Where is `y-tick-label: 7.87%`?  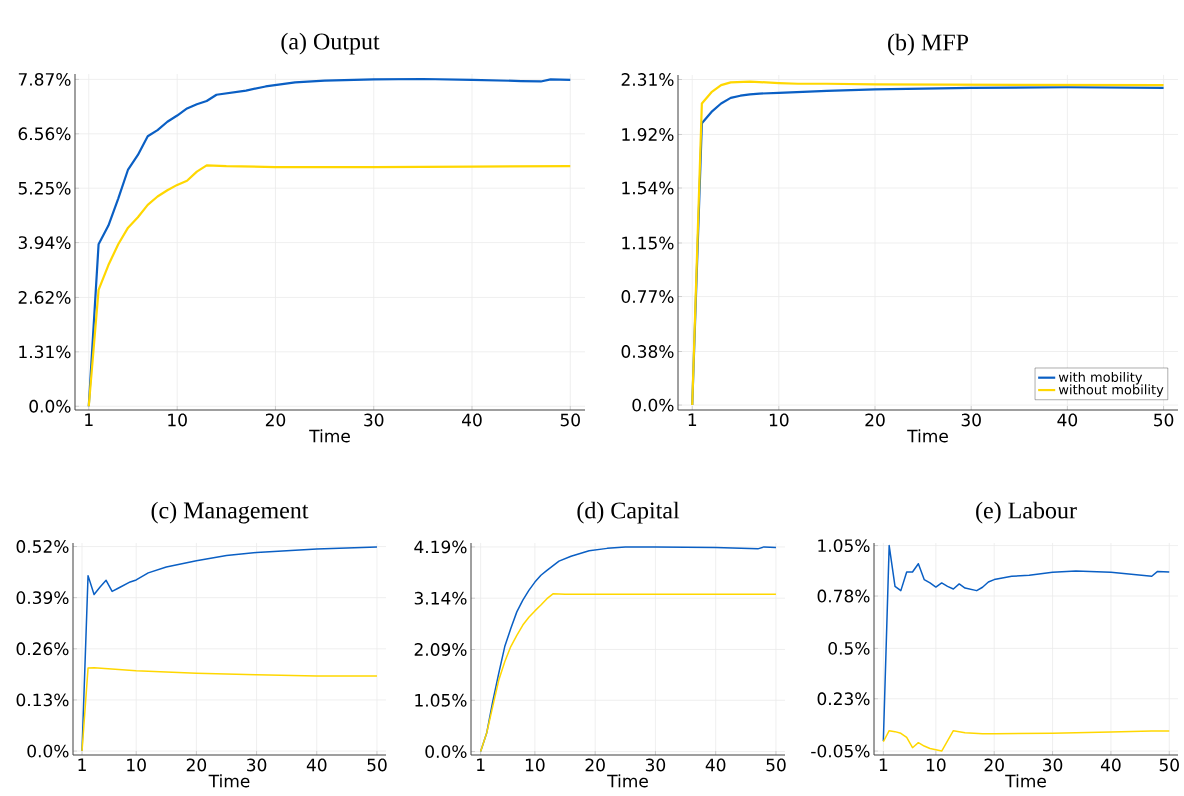
y-tick-label: 7.87% is located at coordinates (44, 79).